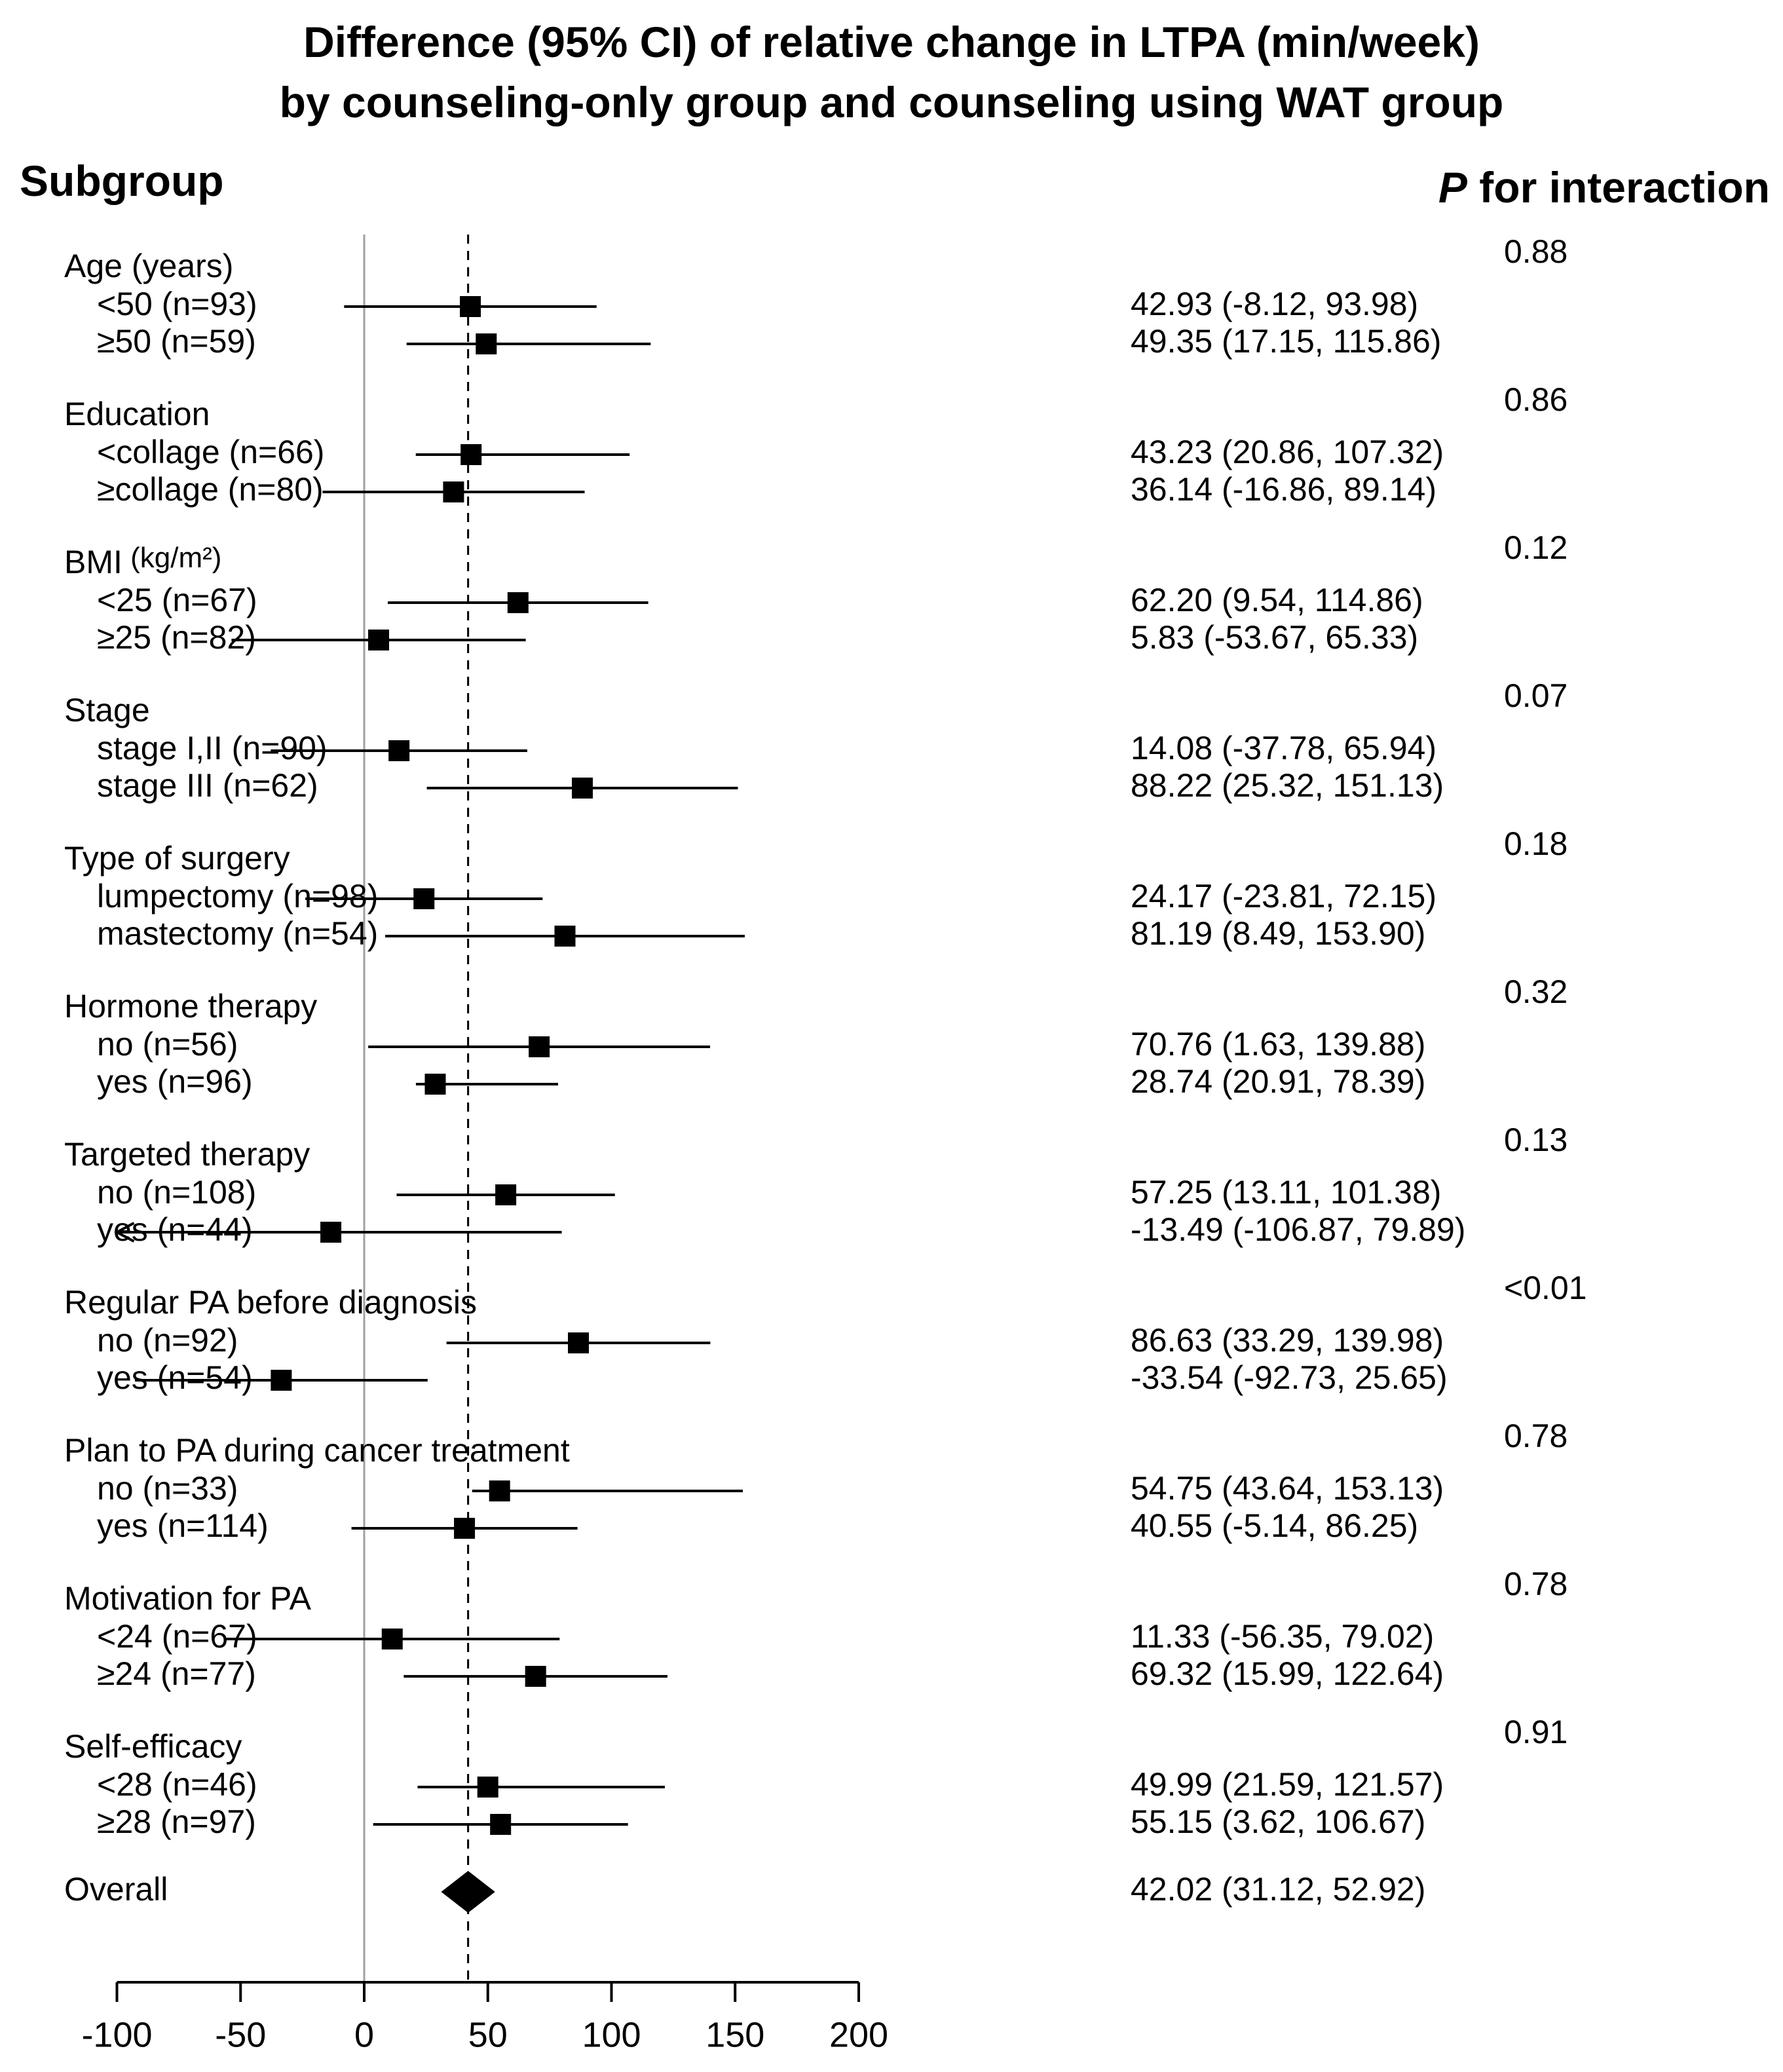 The height and width of the screenshot is (2072, 1783). Describe the element at coordinates (1535, 1732) in the screenshot. I see `p-for-interaction-value: 0.91` at that location.